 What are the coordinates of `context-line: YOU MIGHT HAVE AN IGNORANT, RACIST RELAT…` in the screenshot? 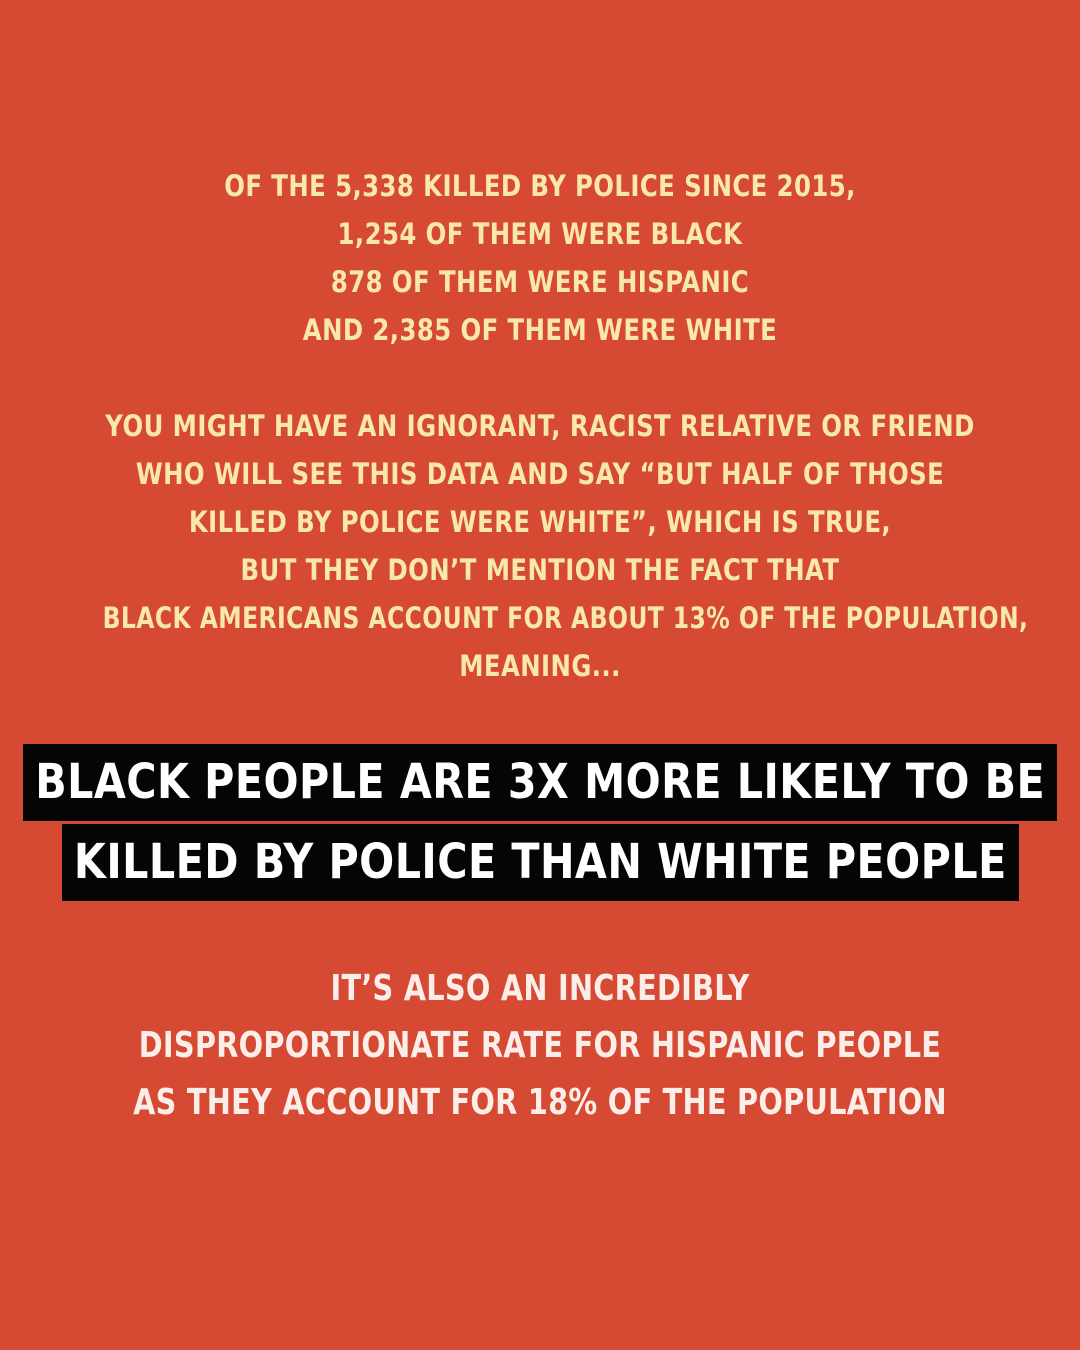 It's located at (540, 426).